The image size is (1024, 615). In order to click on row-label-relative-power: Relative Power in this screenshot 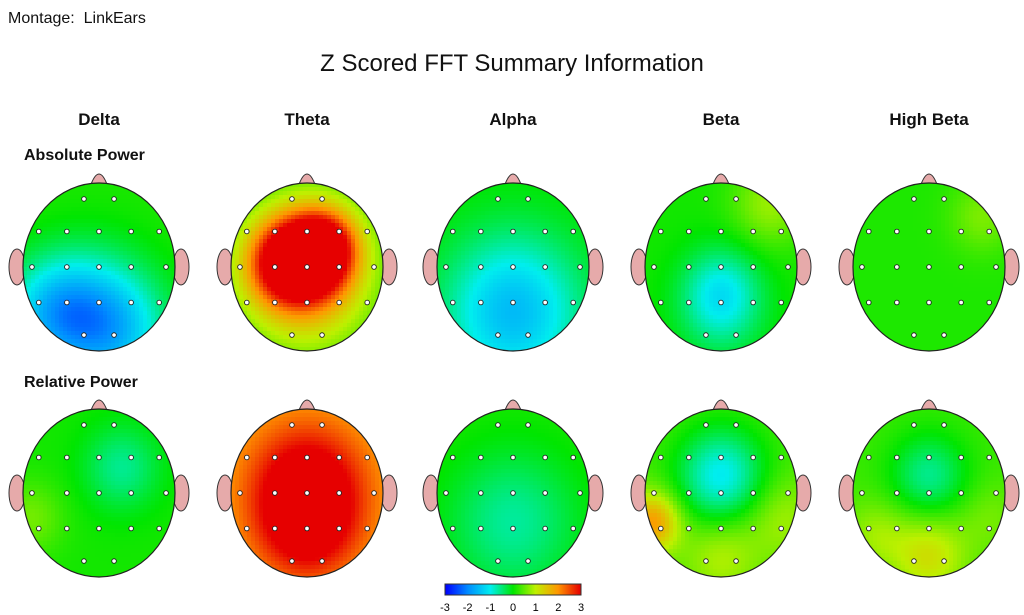, I will do `click(81, 382)`.